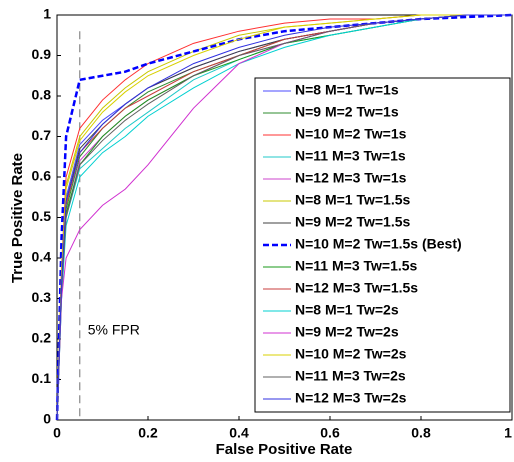 The height and width of the screenshot is (462, 514). Describe the element at coordinates (351, 398) in the screenshot. I see `legend-label: N=12 M=3 Tw=2s` at that location.